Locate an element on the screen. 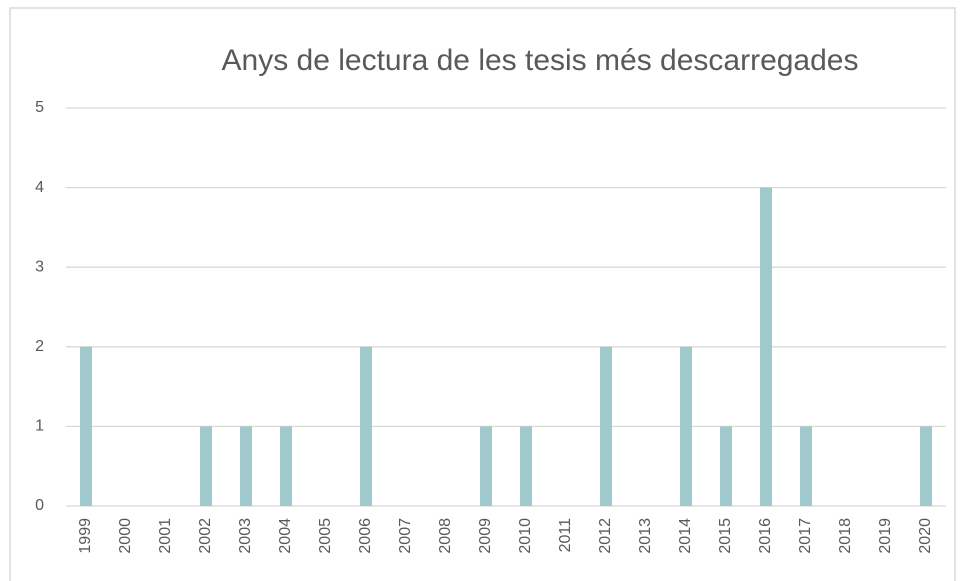  x-tick-label: 2017 is located at coordinates (805, 536).